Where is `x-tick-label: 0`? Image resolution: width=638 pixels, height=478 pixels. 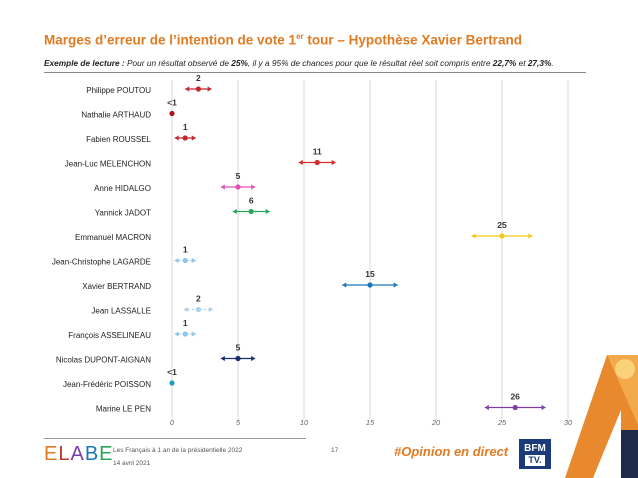
x-tick-label: 0 is located at coordinates (172, 422).